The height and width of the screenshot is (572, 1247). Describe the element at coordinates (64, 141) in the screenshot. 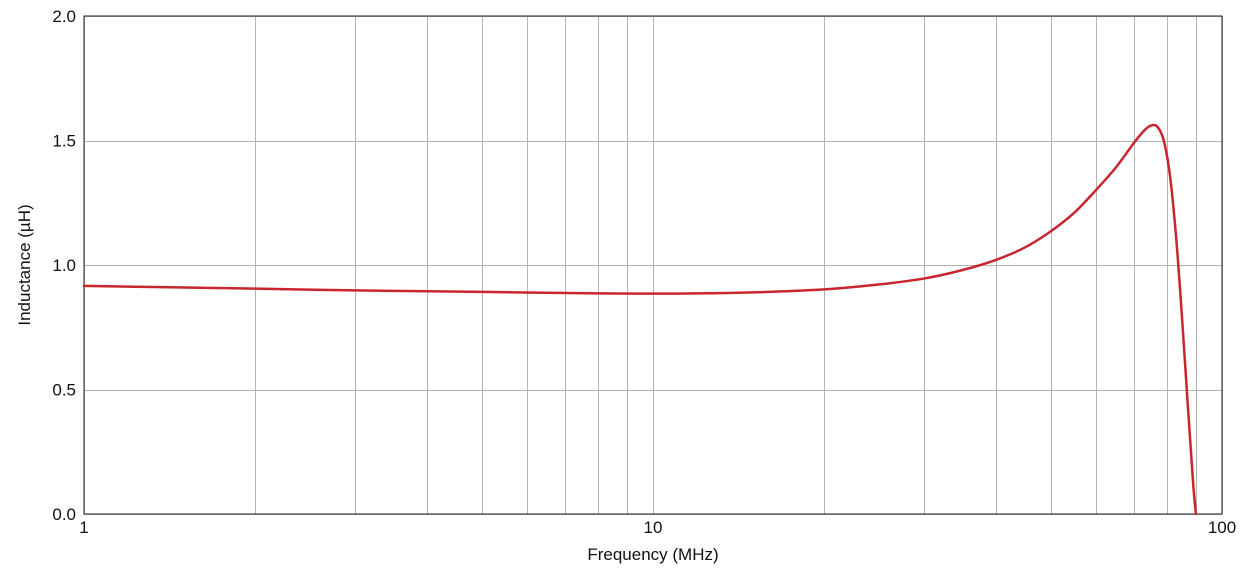

I see `y-tick-label: 1.5` at that location.